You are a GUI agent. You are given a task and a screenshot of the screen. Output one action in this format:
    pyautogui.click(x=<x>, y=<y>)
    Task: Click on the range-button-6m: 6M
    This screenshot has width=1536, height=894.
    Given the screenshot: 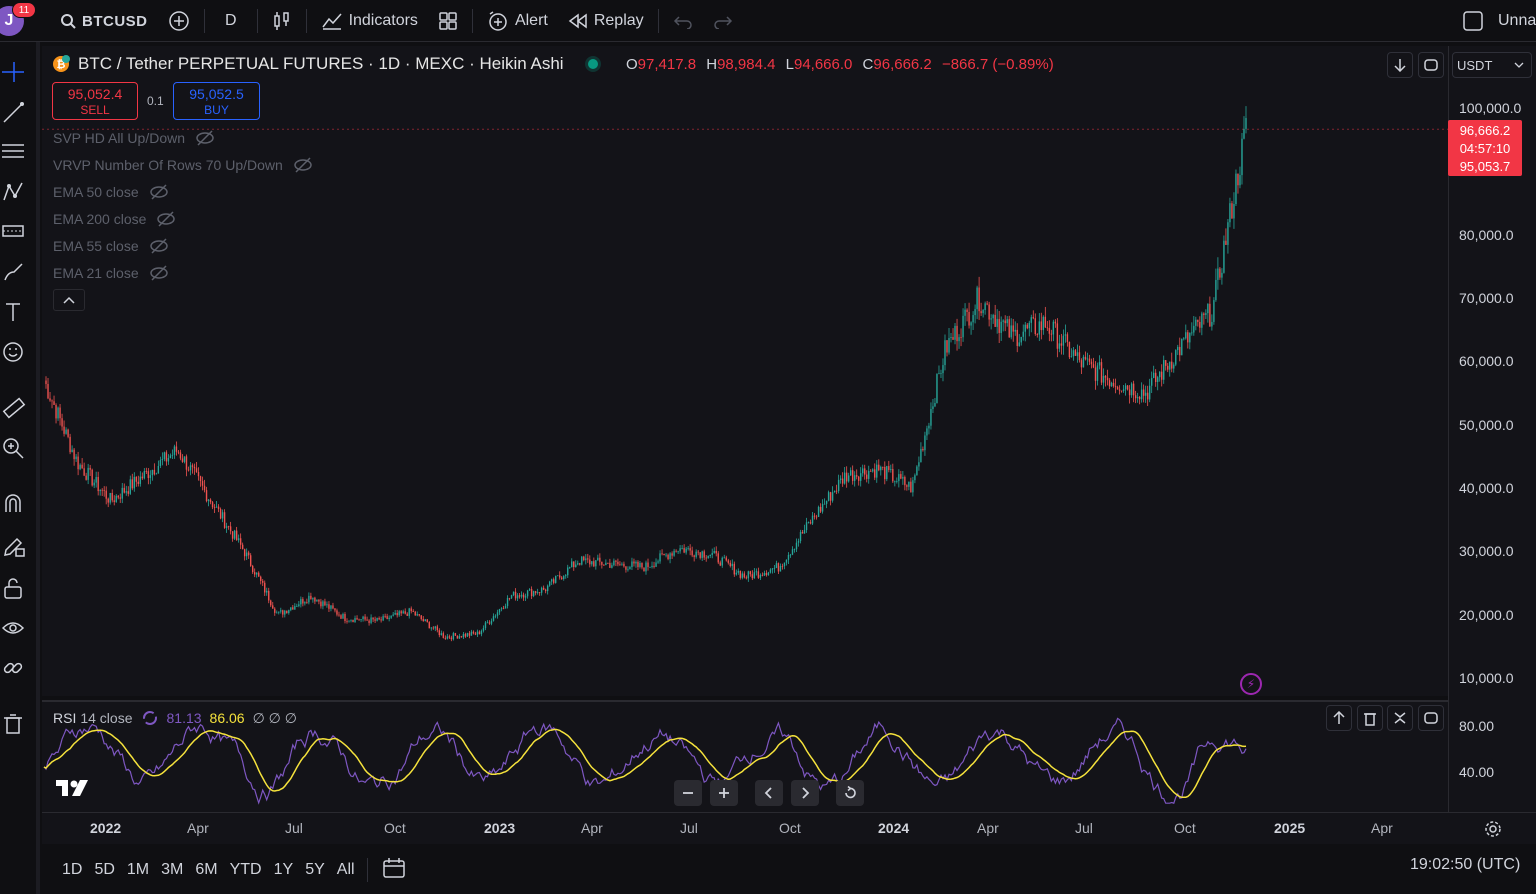 What is the action you would take?
    pyautogui.click(x=206, y=869)
    